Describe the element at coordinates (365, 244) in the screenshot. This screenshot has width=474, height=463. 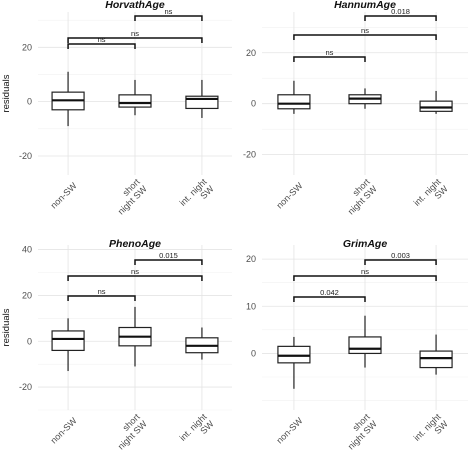
I see `panel-title: GrimAge` at that location.